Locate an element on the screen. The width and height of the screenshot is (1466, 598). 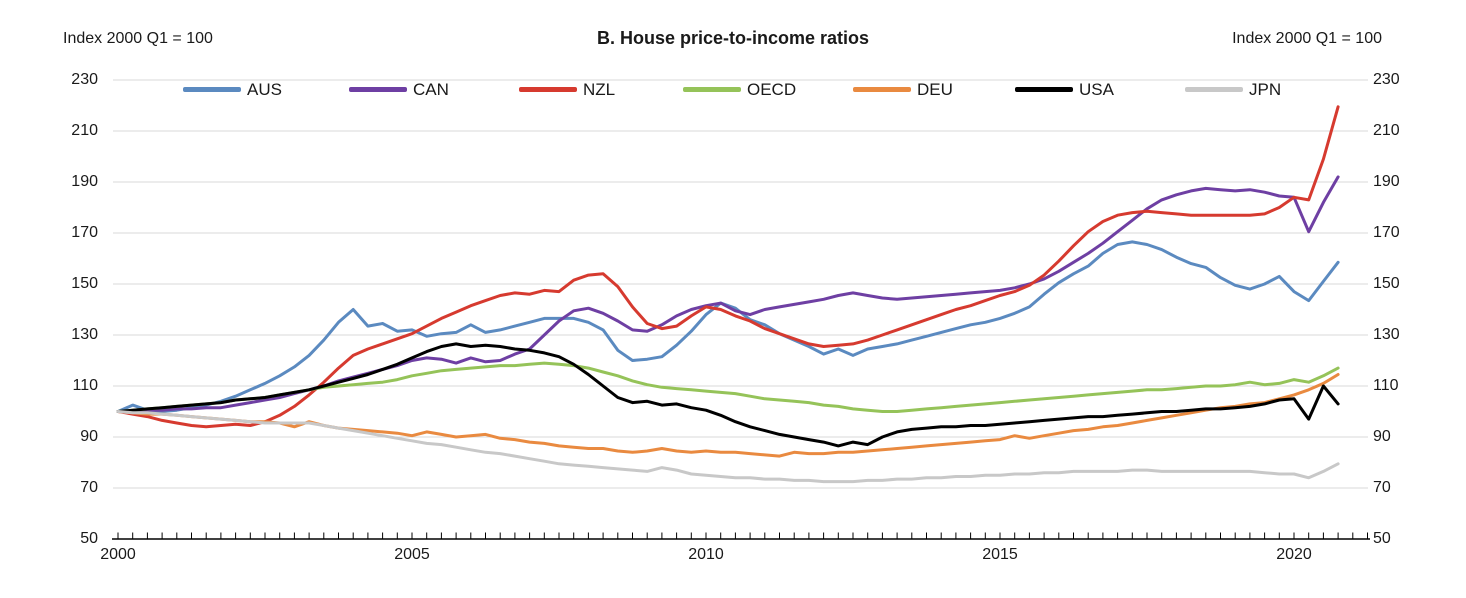
legend-label-NZL: NZL is located at coordinates (599, 89).